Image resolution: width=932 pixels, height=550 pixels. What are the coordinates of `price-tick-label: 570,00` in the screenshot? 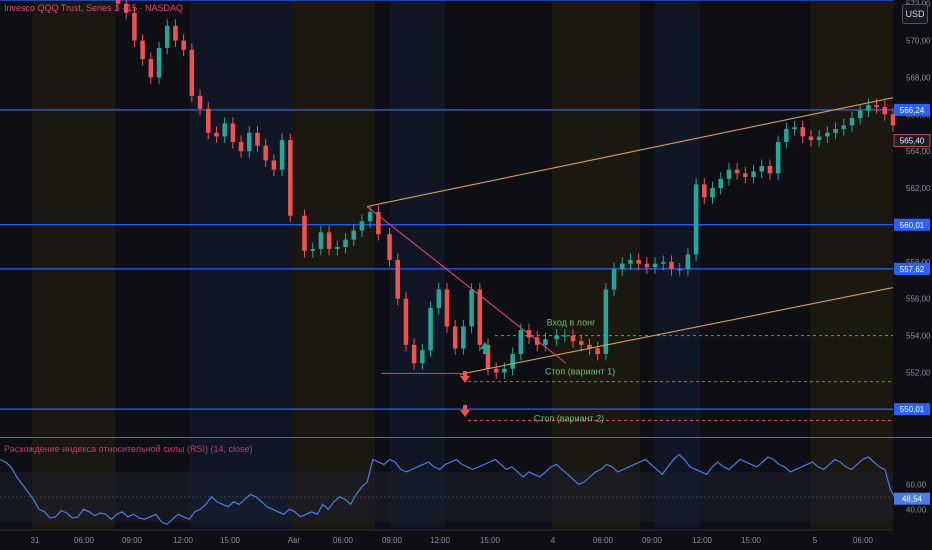 It's located at (918, 41).